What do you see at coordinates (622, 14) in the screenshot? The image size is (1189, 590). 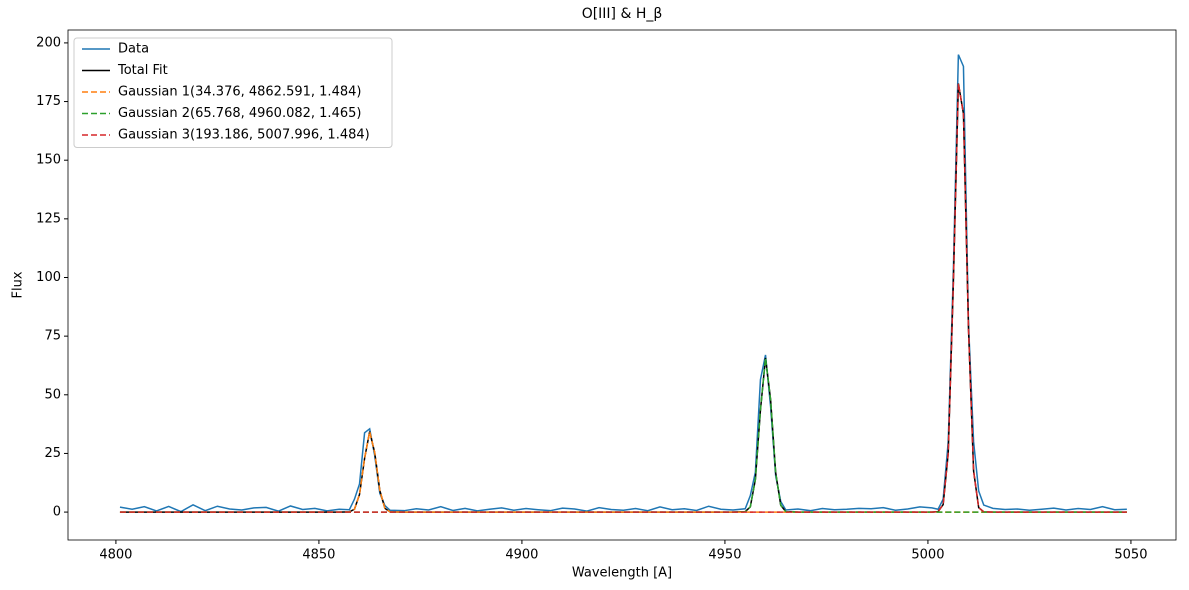 I see `chart-title: O[III] & H_β` at bounding box center [622, 14].